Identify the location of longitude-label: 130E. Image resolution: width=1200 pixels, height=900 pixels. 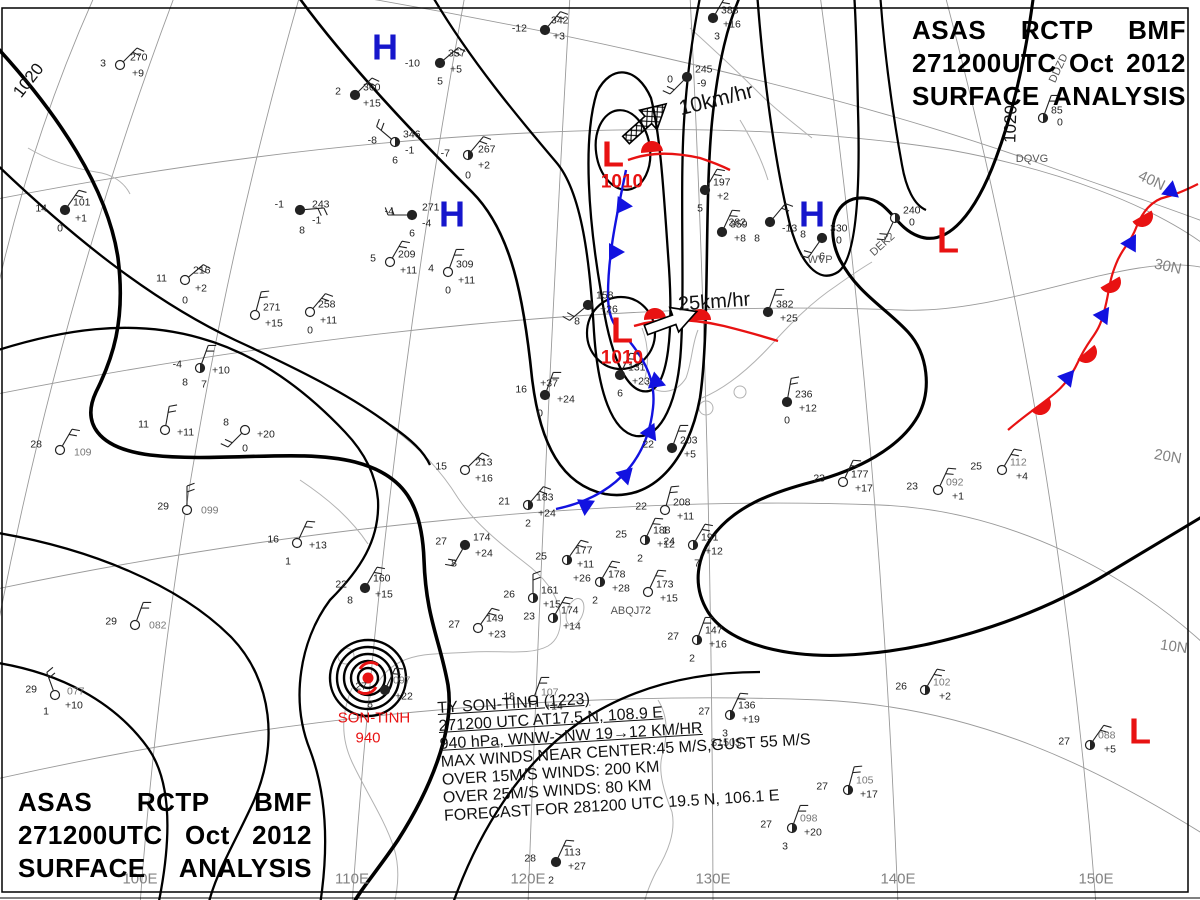
(712, 878).